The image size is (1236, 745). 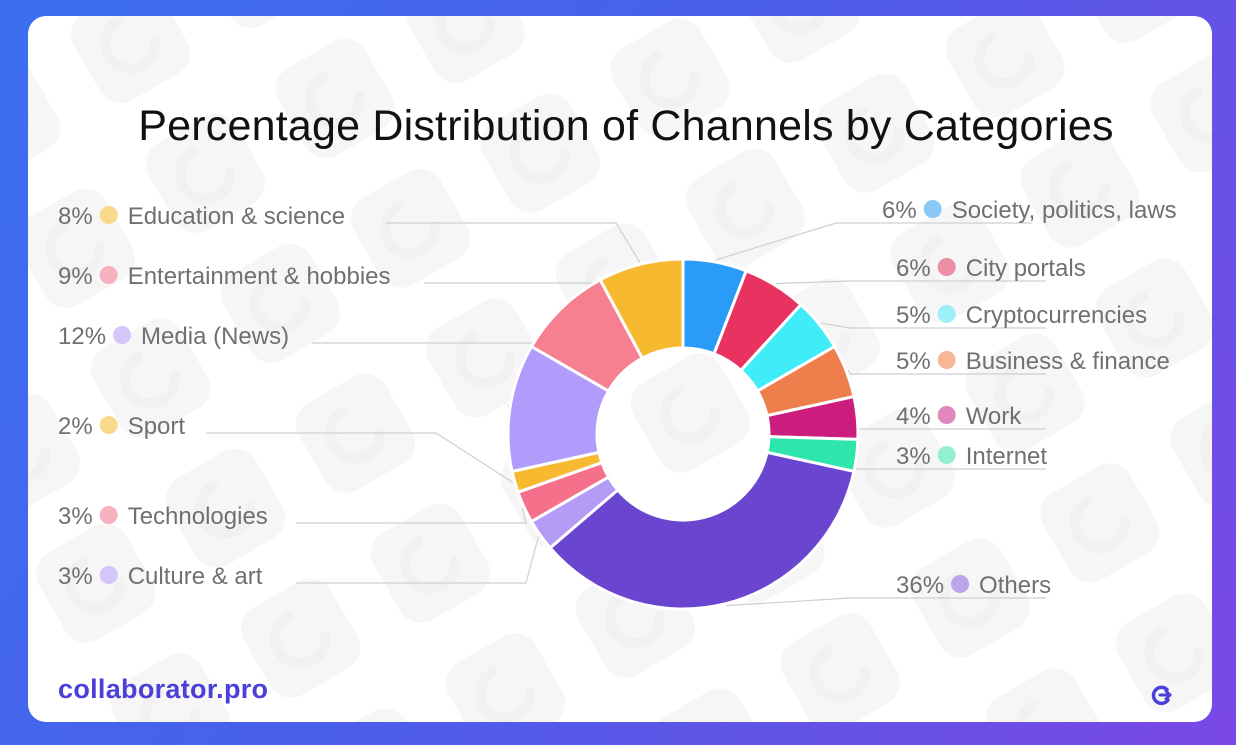 I want to click on legend-entry: 8% Education & science, so click(x=201, y=216).